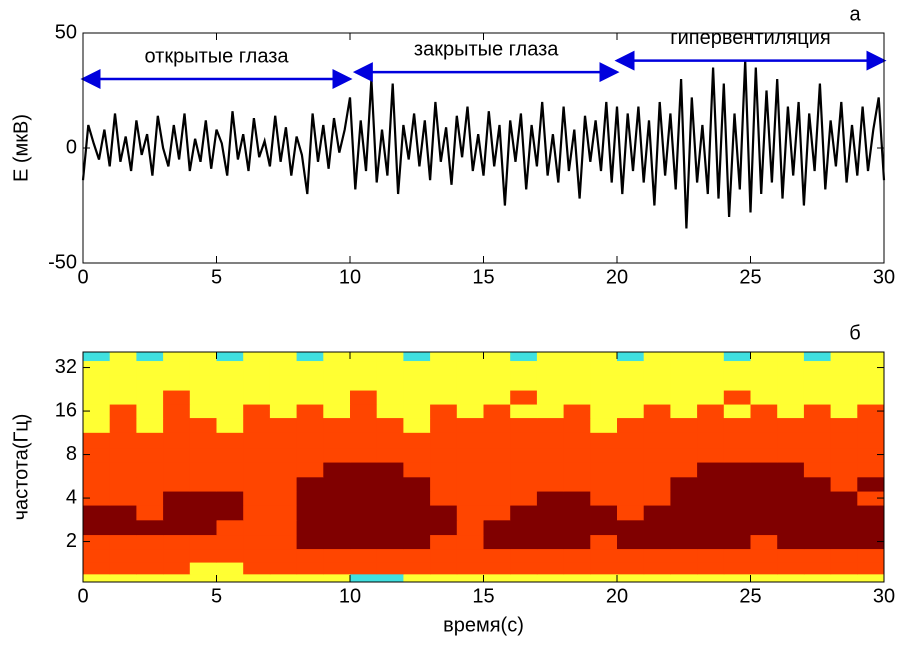  Describe the element at coordinates (66, 367) in the screenshot. I see `y-tick-label: 32` at that location.